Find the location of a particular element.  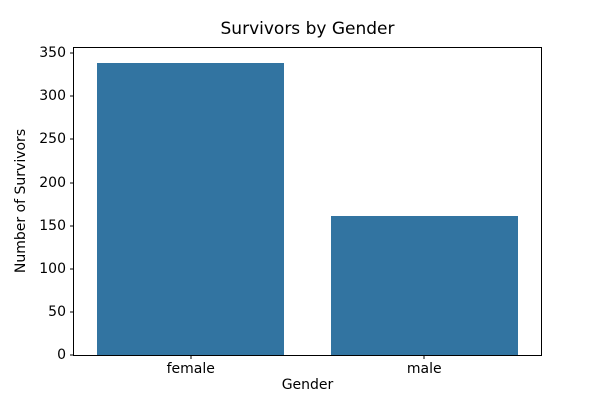

y-tick-label: 350 is located at coordinates (52, 53).